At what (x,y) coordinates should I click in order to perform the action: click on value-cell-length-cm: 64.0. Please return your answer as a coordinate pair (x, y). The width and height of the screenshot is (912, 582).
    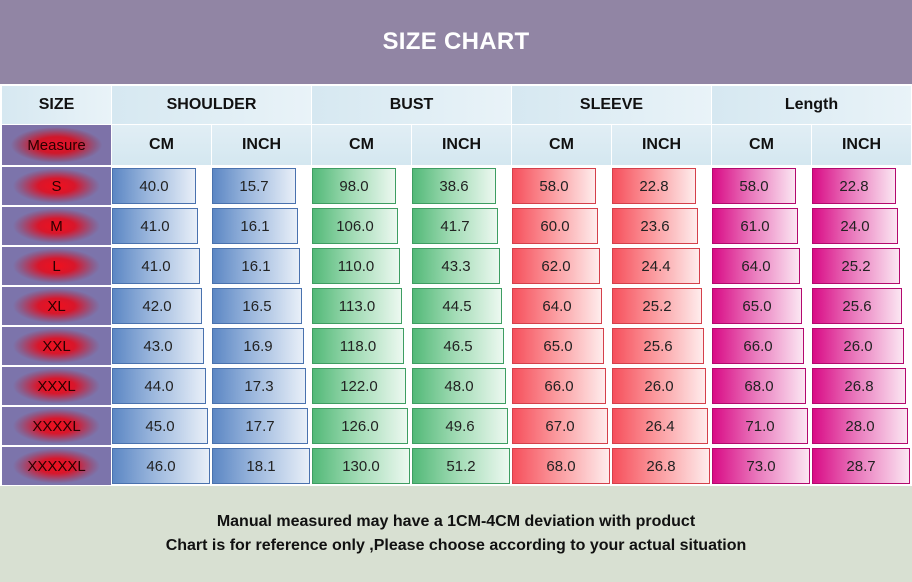
    Looking at the image, I should click on (756, 266).